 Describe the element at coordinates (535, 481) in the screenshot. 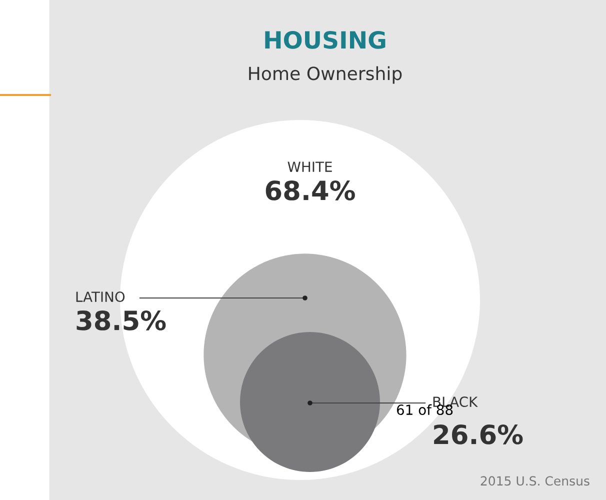

I see `text: 2015 U.S. Census` at that location.